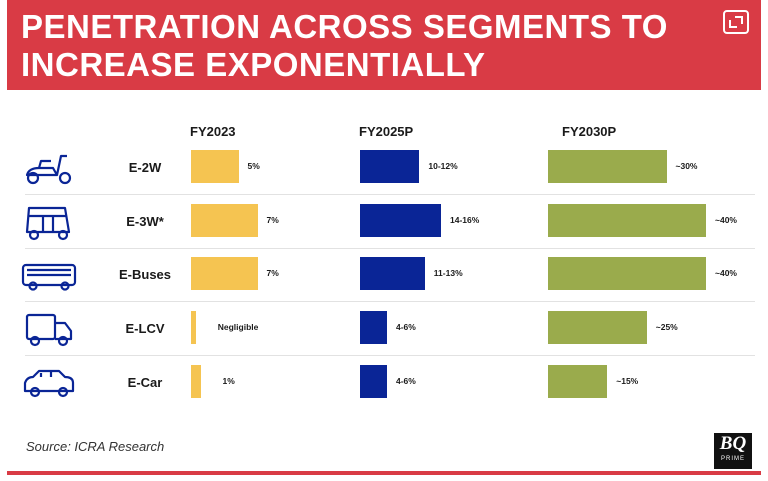 Image resolution: width=768 pixels, height=481 pixels. What do you see at coordinates (443, 166) in the screenshot?
I see `data-label: 10-12%` at bounding box center [443, 166].